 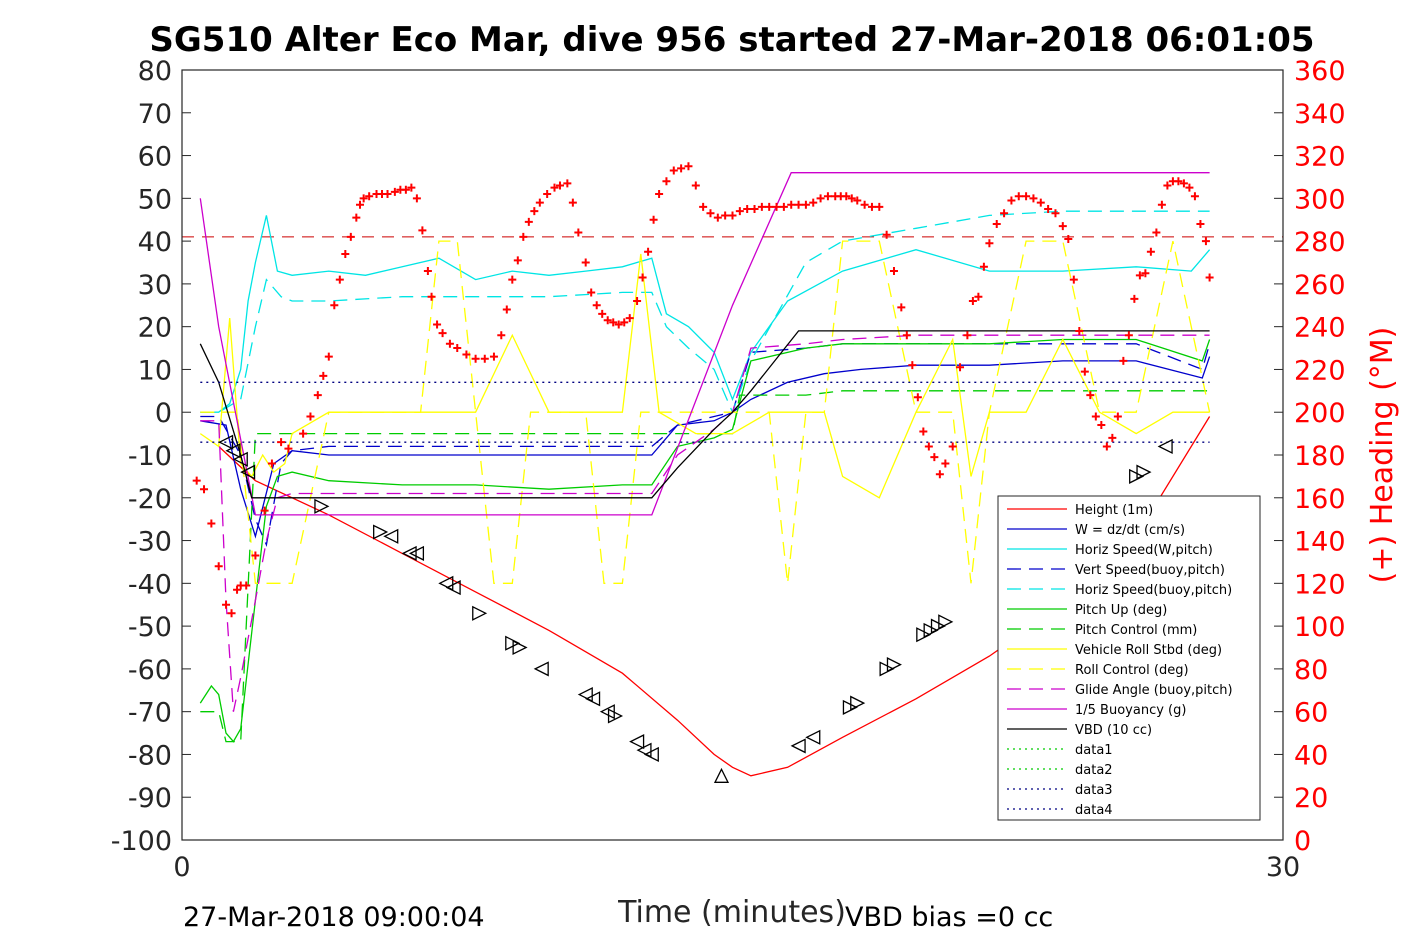 What do you see at coordinates (150, 499) in the screenshot?
I see `y-tick-label: -20` at bounding box center [150, 499].